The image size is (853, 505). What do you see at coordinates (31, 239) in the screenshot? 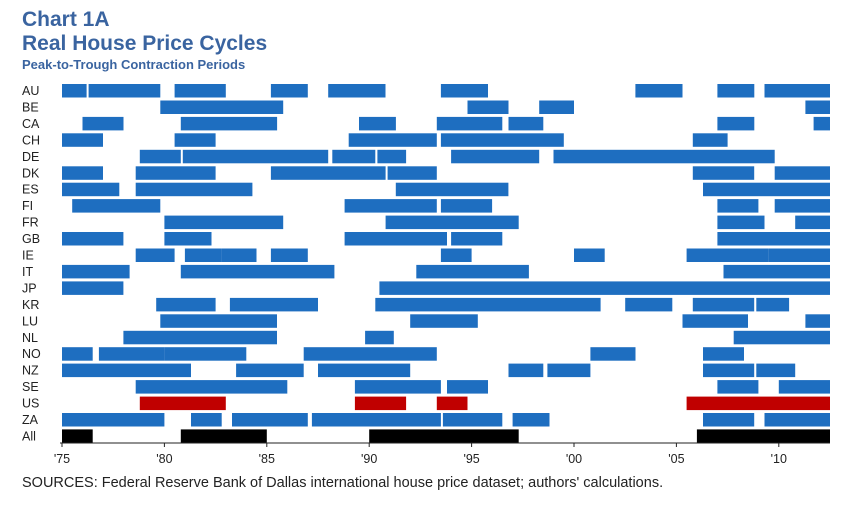
I see `row-label-gb: GB` at bounding box center [31, 239].